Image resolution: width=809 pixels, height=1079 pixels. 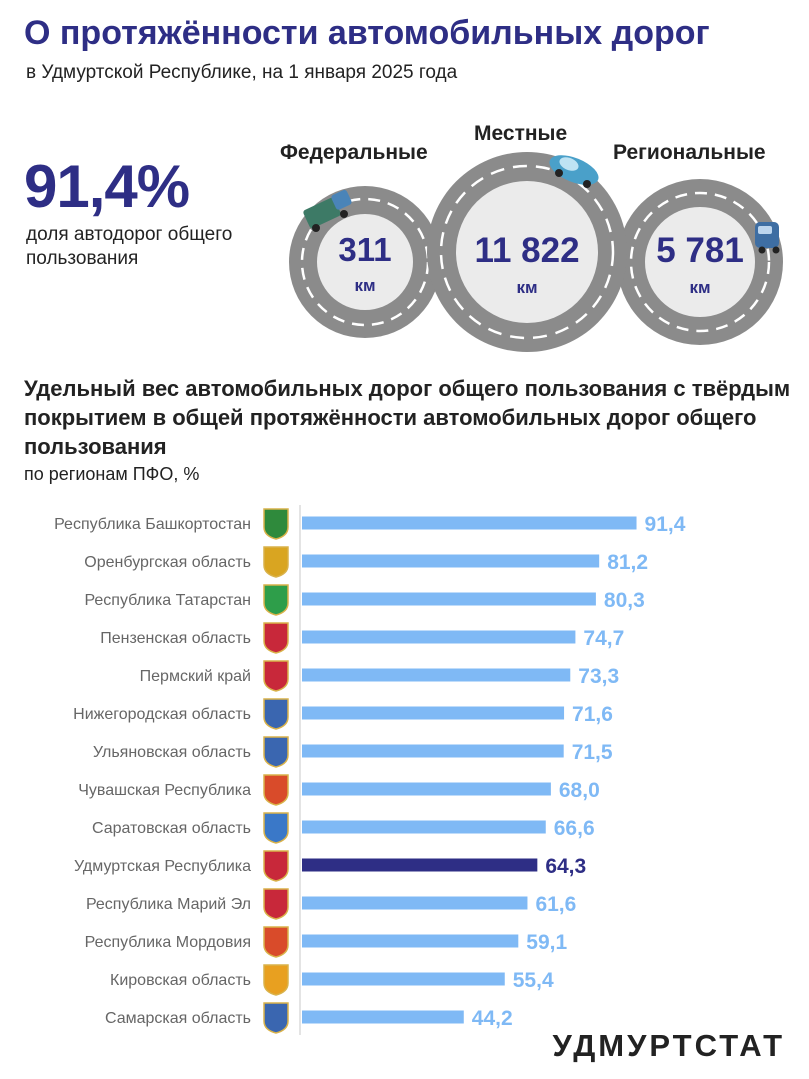 I want to click on road-unit-local: км, so click(x=527, y=287).